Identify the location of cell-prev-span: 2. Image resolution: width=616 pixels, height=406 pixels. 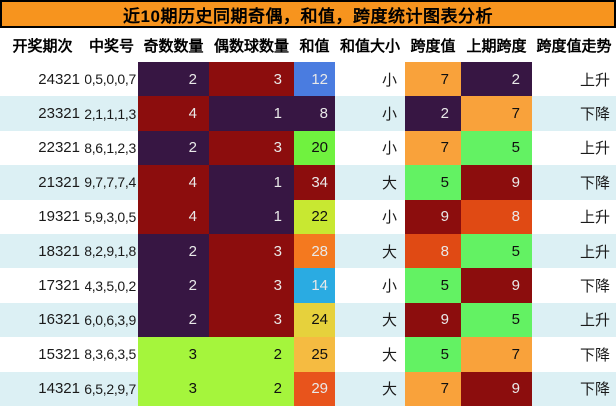
(496, 79).